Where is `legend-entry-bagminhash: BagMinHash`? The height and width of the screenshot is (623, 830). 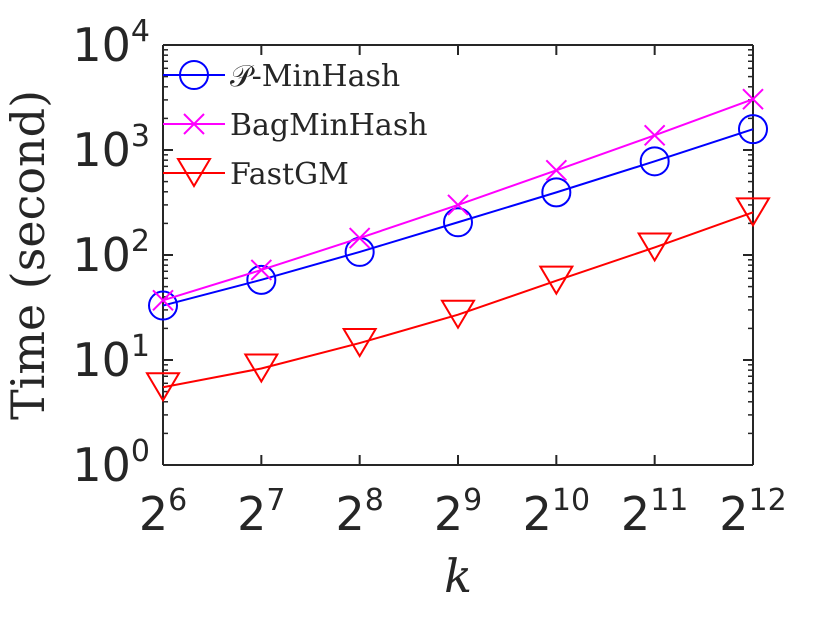 legend-entry-bagminhash: BagMinHash is located at coordinates (295, 125).